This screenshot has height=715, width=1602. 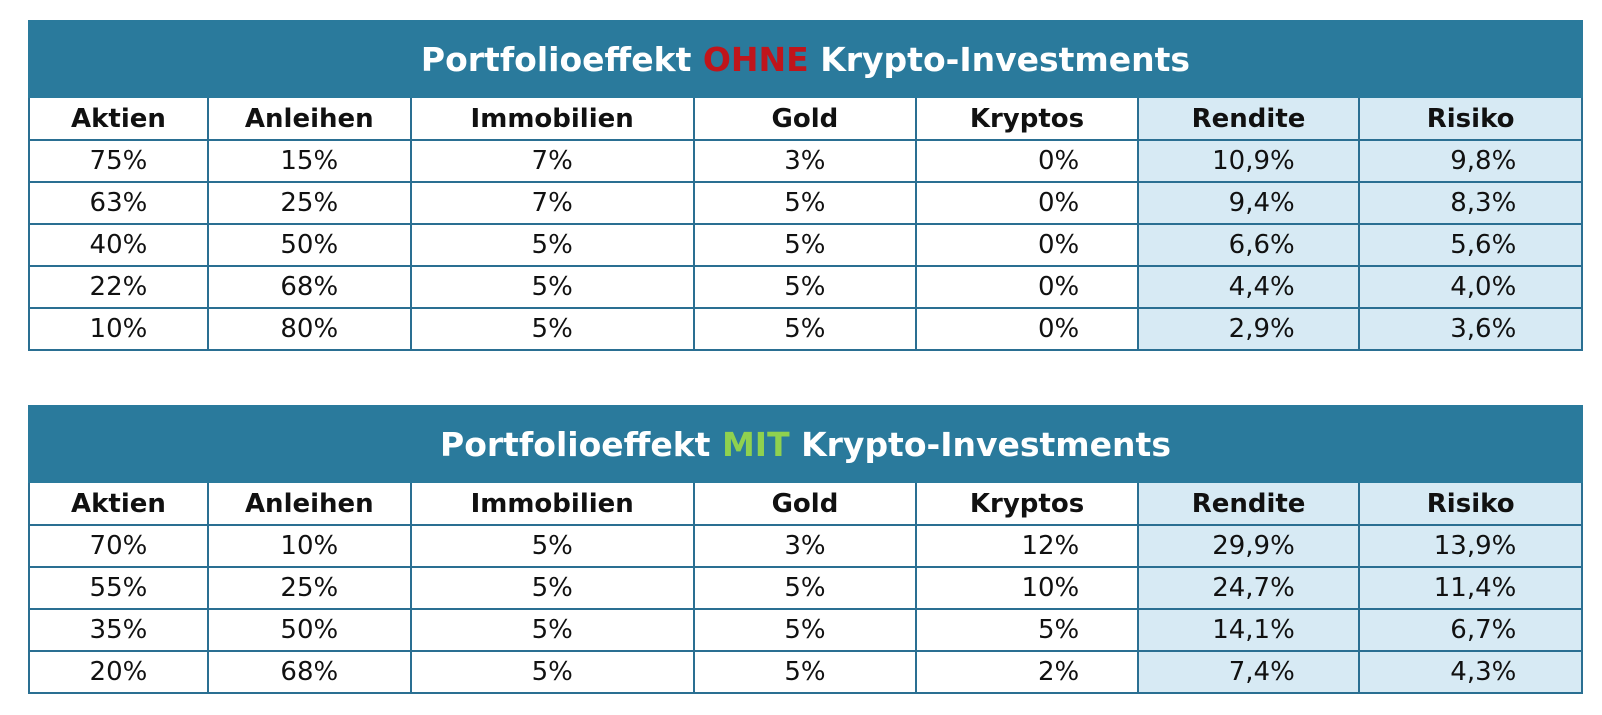 I want to click on cell-anleihen: 10%, so click(x=309, y=546).